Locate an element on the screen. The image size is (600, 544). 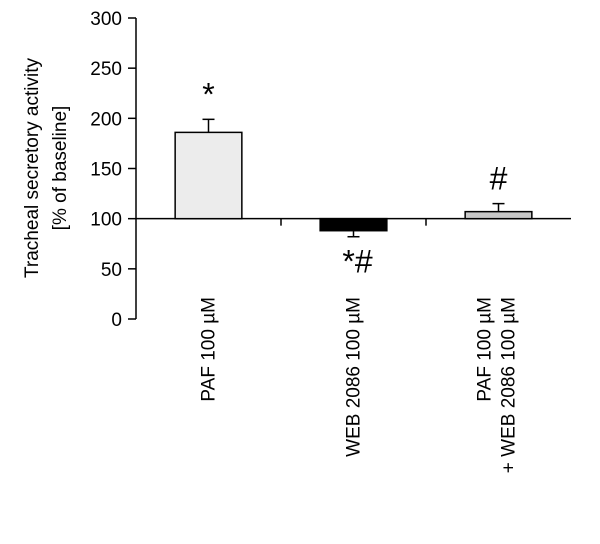
y-tick-label: 150 is located at coordinates (106, 170).